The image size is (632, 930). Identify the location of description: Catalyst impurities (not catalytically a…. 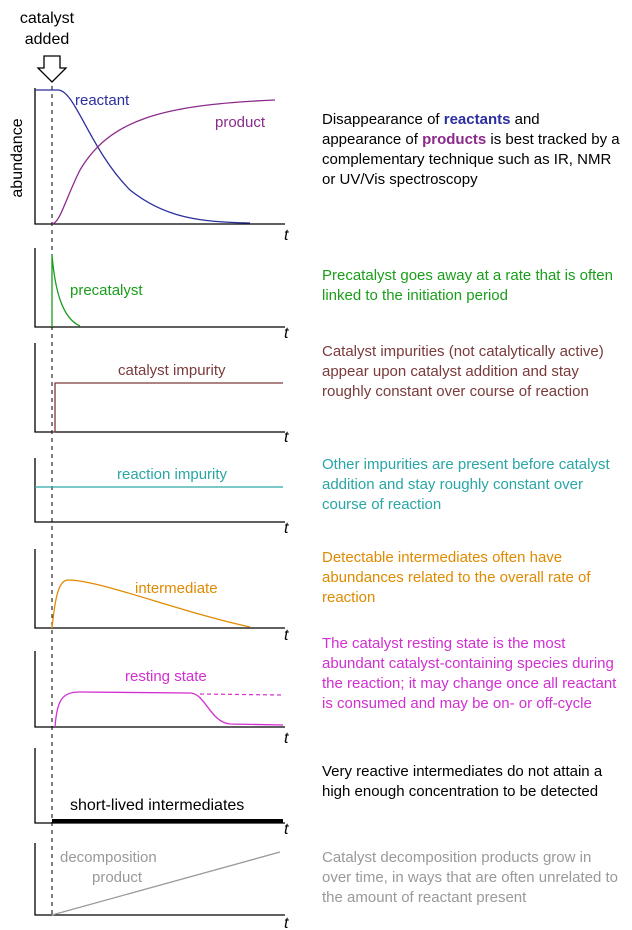
(463, 371).